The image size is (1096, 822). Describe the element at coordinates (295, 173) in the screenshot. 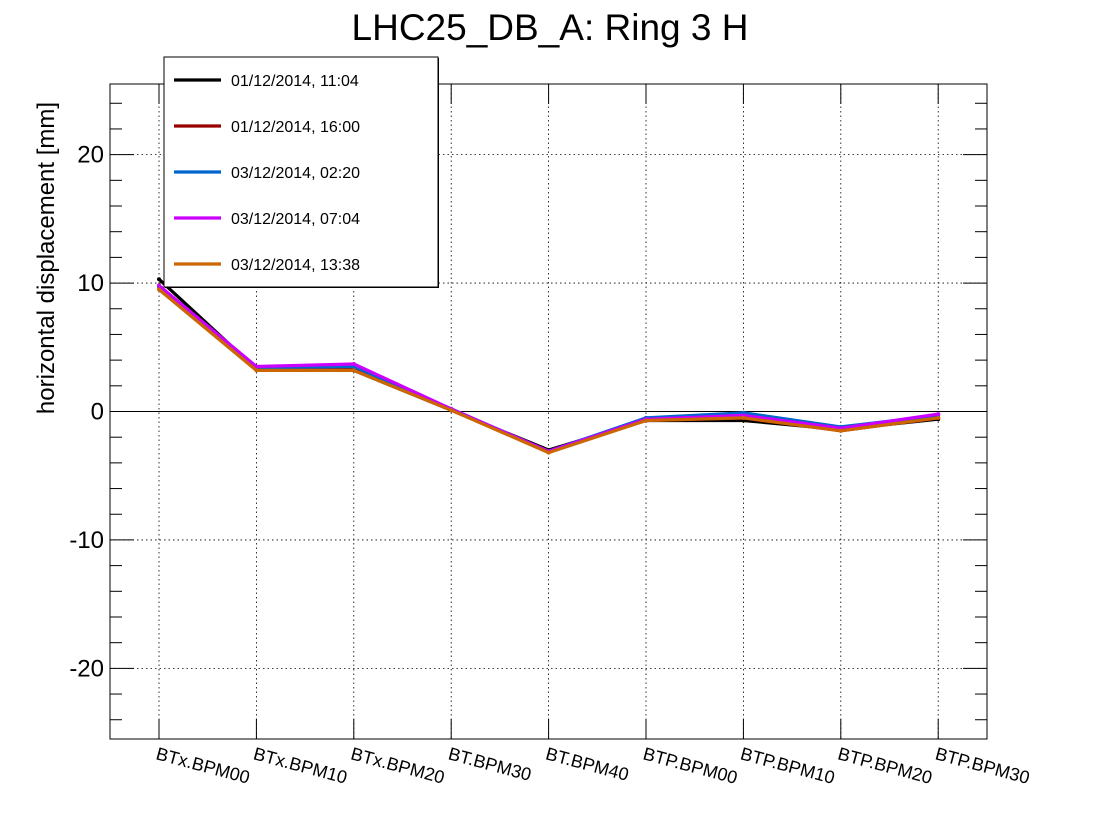

I see `legend-label: 03/12/2014, 02:20` at that location.